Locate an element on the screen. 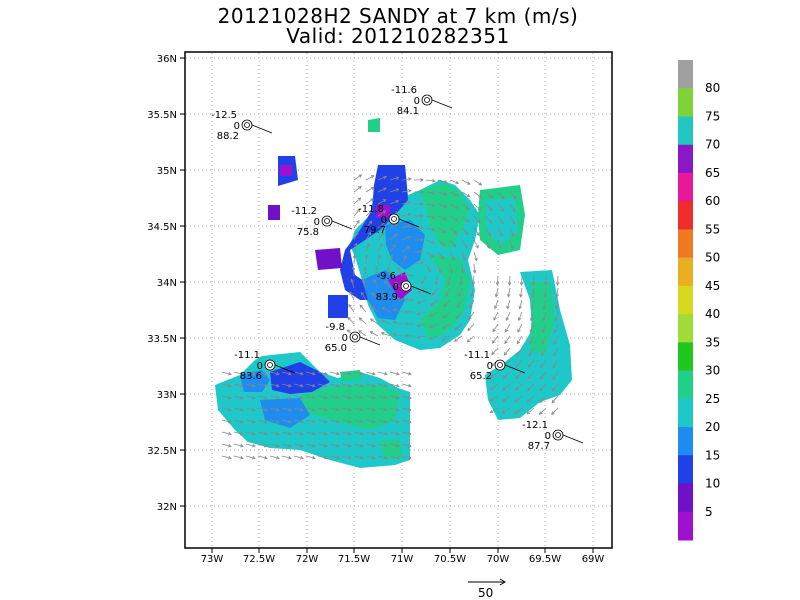  colorbar-label: 70 is located at coordinates (712, 145).